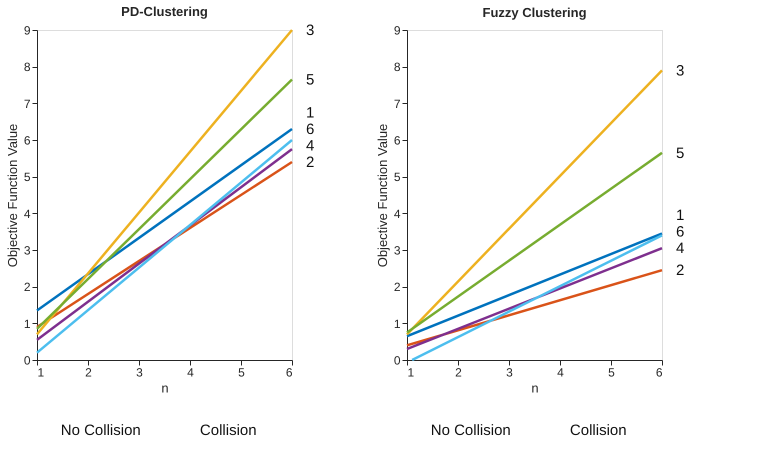 The image size is (762, 454). What do you see at coordinates (534, 12) in the screenshot?
I see `chart-title: Fuzzy Clustering` at bounding box center [534, 12].